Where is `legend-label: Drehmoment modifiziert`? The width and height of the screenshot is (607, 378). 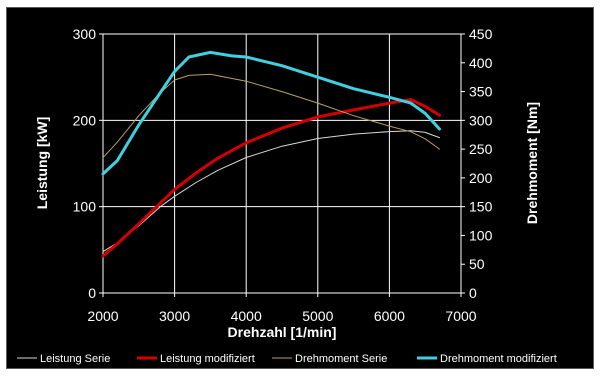
legend-label: Drehmoment modifiziert is located at coordinates (498, 359).